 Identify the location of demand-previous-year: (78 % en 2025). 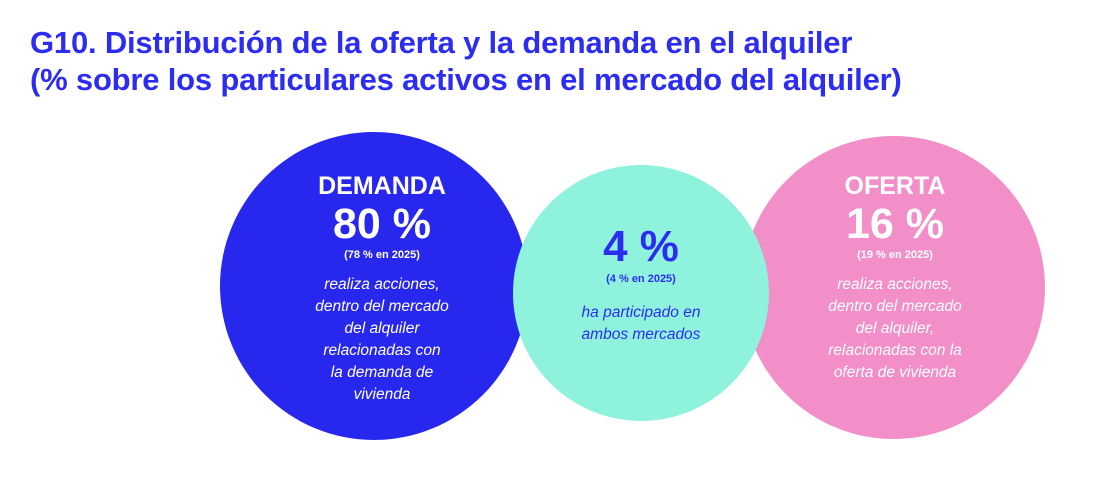
(382, 255).